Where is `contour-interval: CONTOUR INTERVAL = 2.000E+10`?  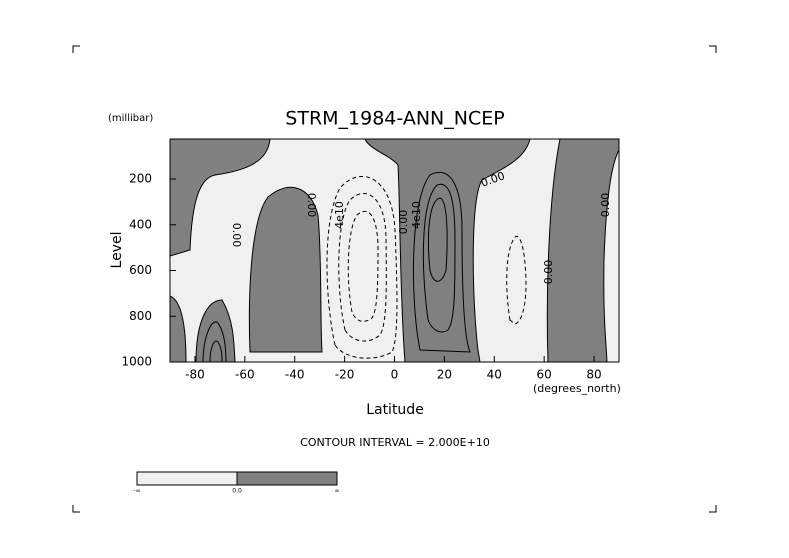
contour-interval: CONTOUR INTERVAL = 2.000E+10 is located at coordinates (395, 442).